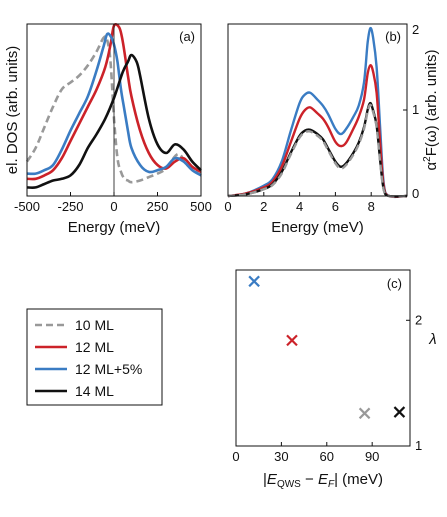  Describe the element at coordinates (309, 479) in the screenshot. I see `c-xlabel-minus: −` at that location.